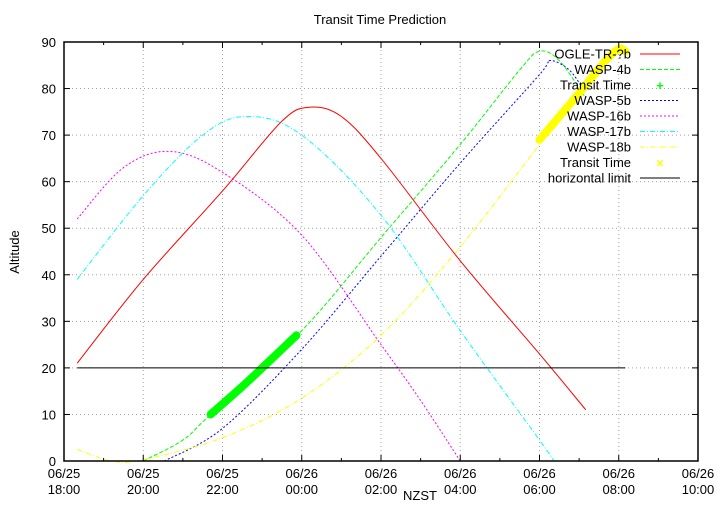 The width and height of the screenshot is (720, 509). Describe the element at coordinates (539, 489) in the screenshot. I see `x-tick-time: 06:00` at that location.